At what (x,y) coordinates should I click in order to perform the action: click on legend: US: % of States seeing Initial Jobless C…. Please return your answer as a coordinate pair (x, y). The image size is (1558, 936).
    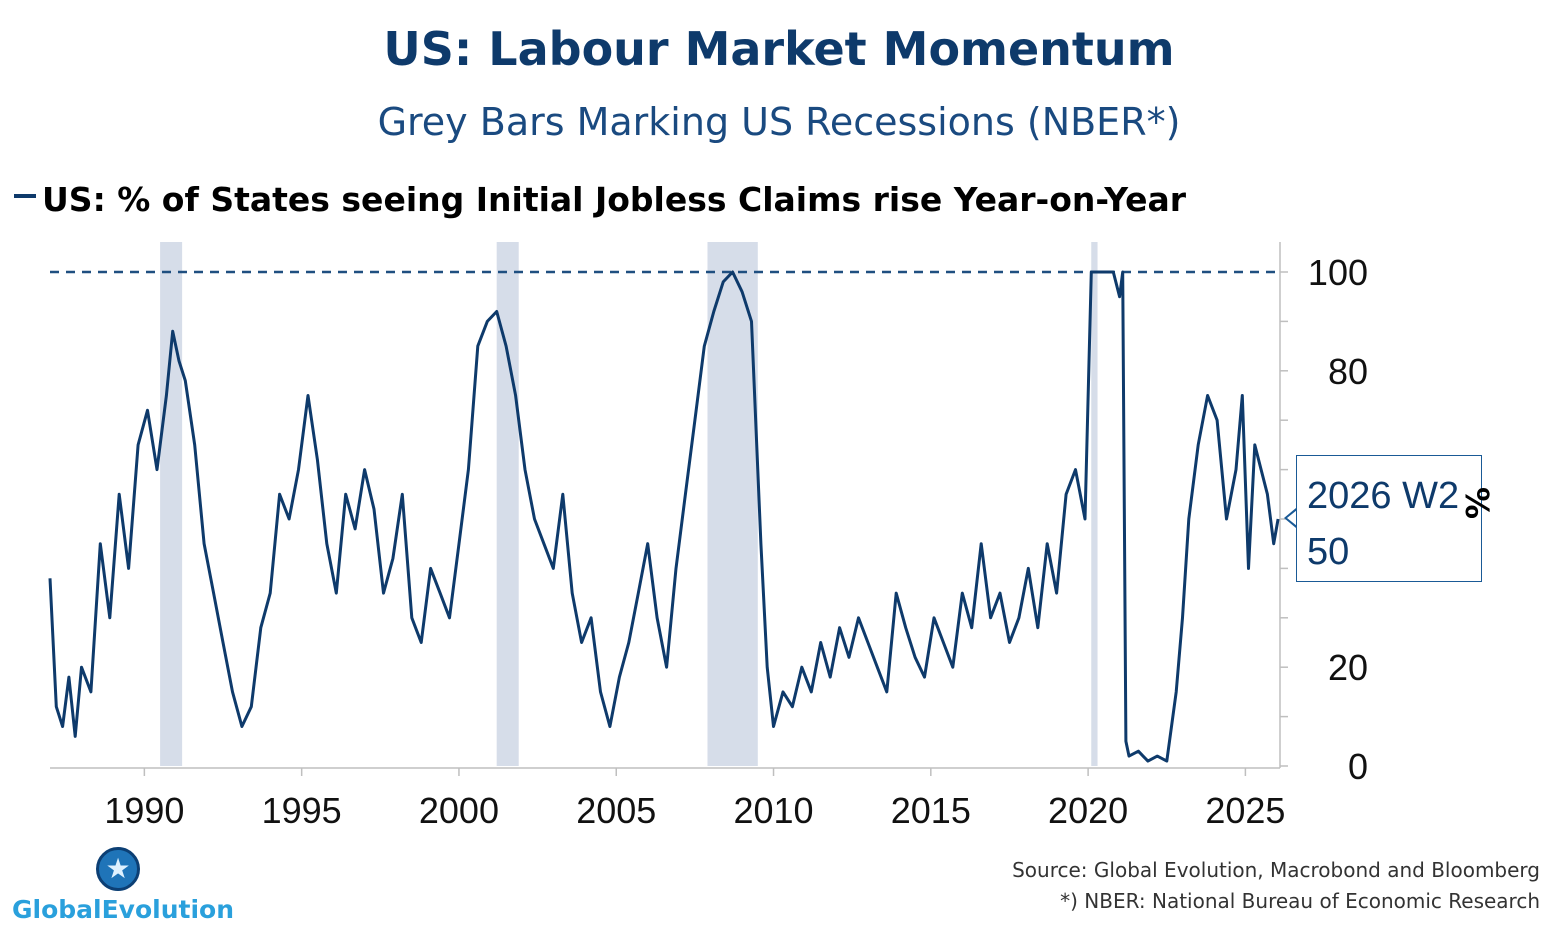
    Looking at the image, I should click on (600, 199).